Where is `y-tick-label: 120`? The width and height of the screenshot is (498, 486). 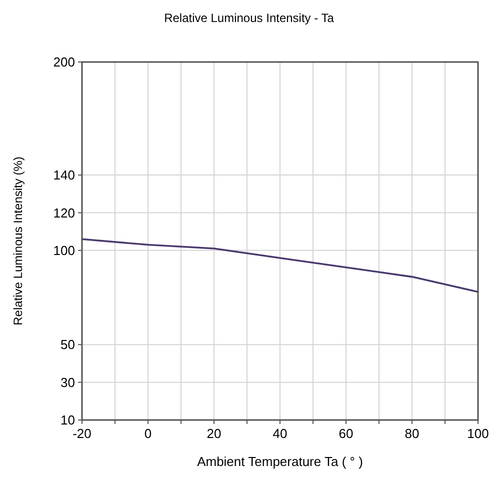
y-tick-label: 120 is located at coordinates (64, 212).